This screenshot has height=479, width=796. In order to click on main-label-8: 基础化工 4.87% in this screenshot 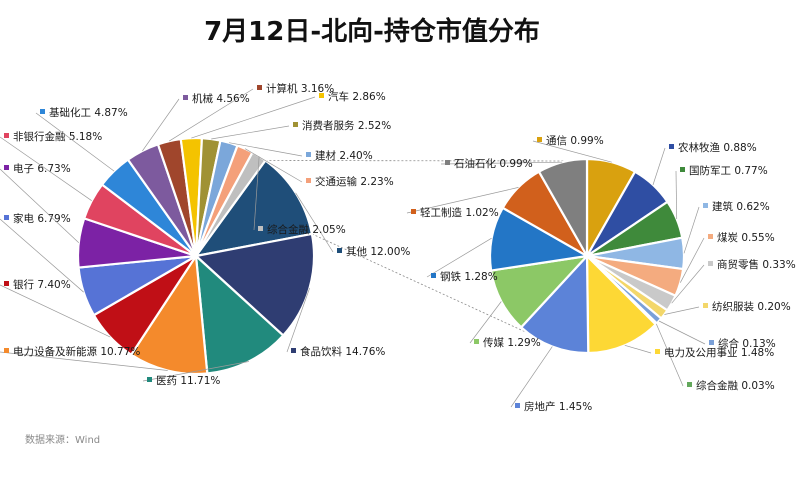, I will do `click(81, 139)`.